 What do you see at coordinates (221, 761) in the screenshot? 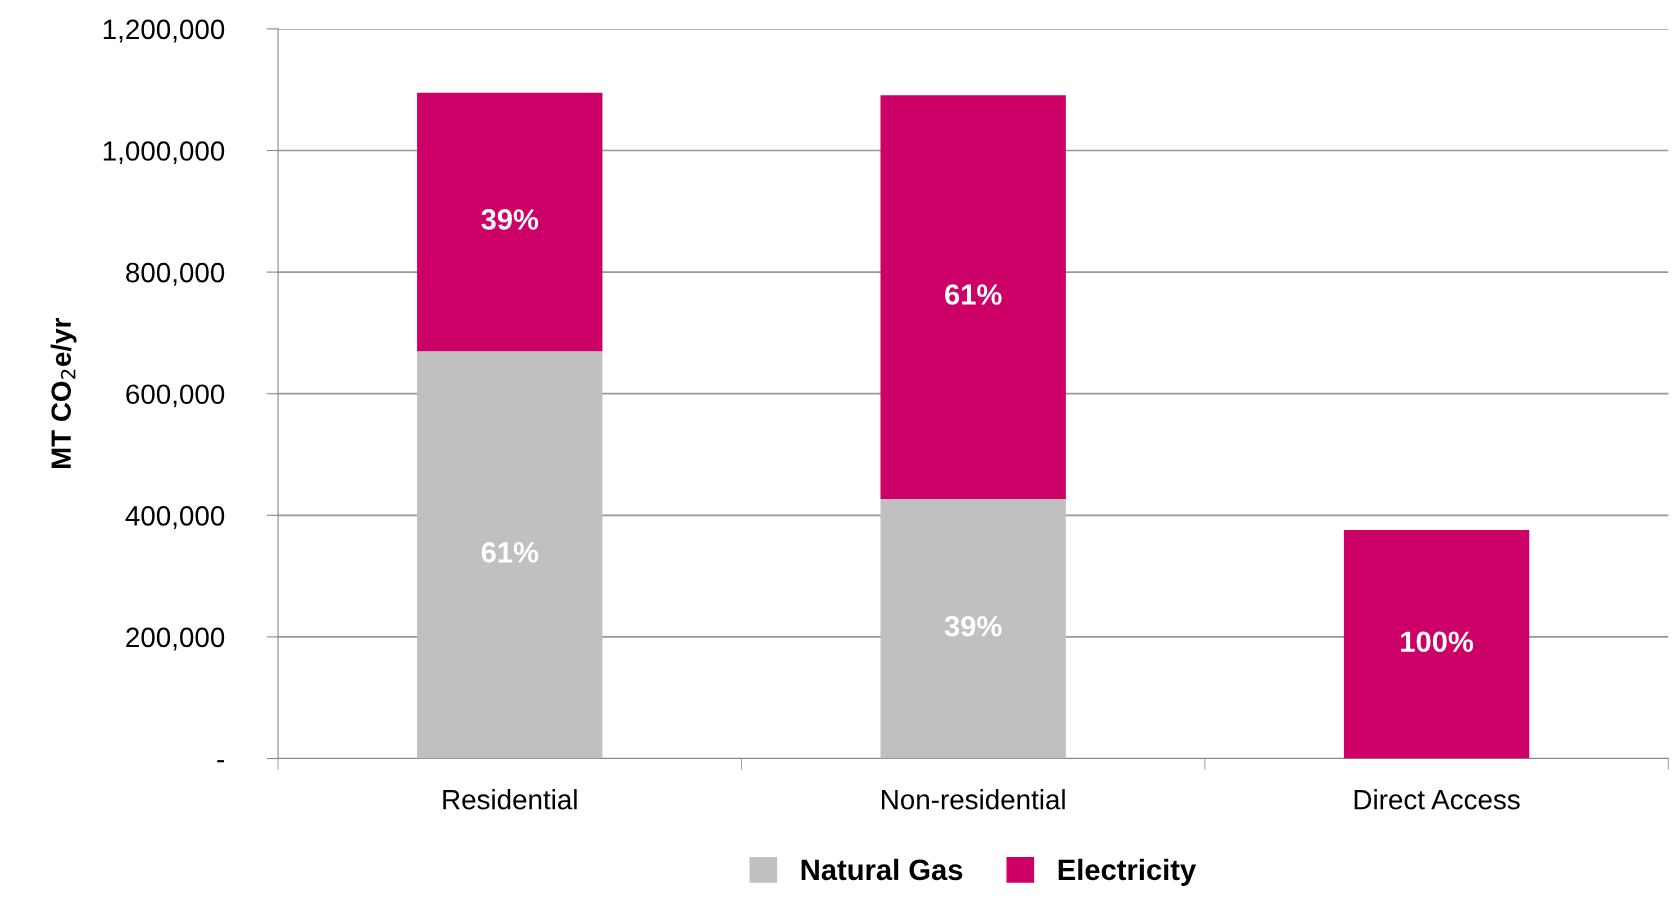
I see `y-tick-label: -` at bounding box center [221, 761].